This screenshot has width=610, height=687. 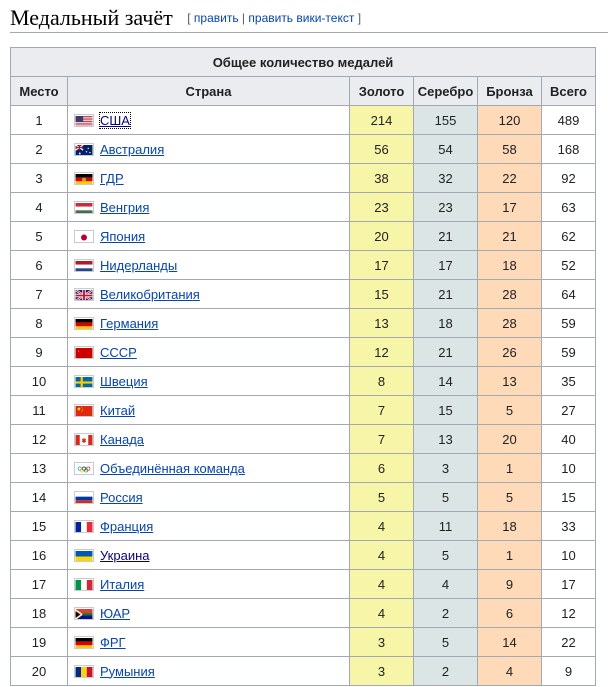 I want to click on country-link: ЮАР, so click(x=115, y=613).